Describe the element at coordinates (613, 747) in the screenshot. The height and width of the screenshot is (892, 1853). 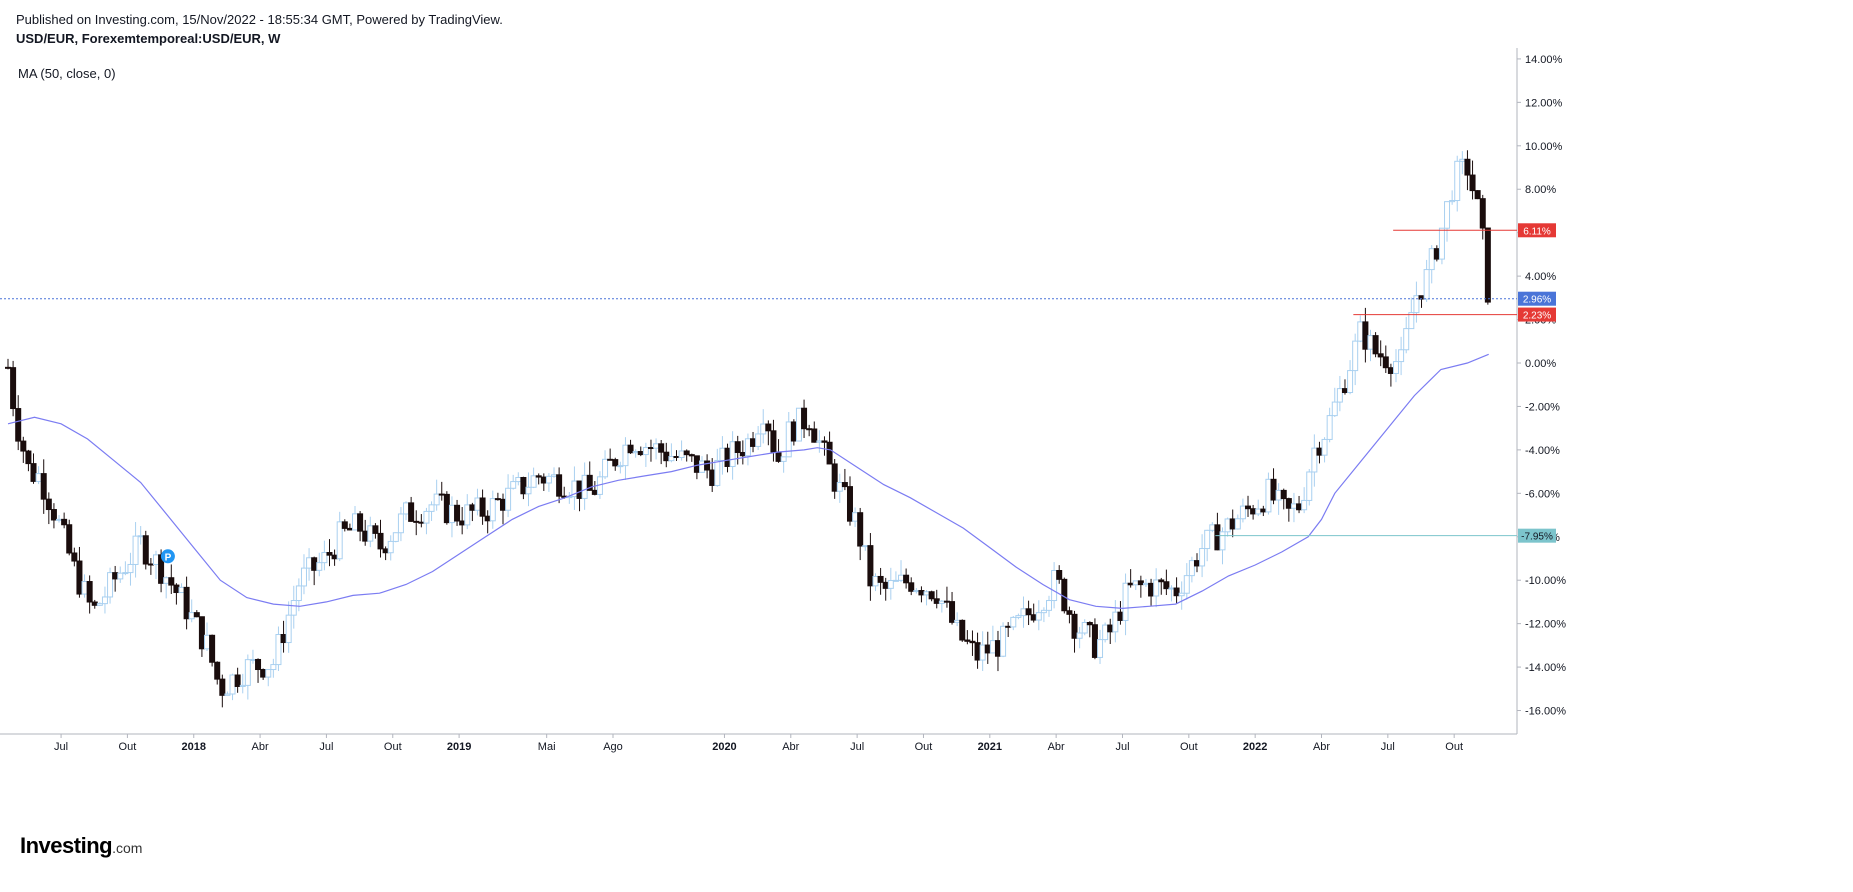
I see `x-tick-label: Ago` at that location.